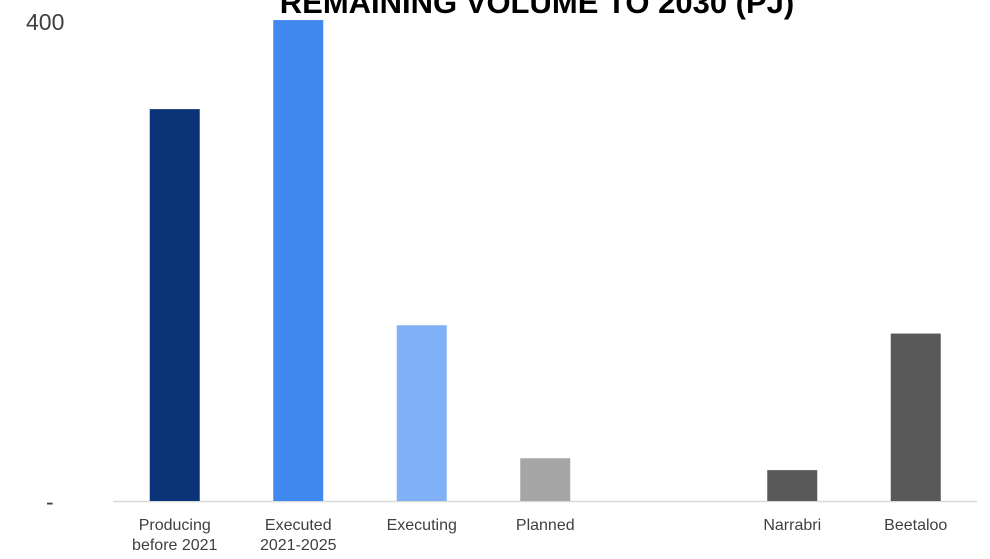 This screenshot has width=990, height=559. Describe the element at coordinates (915, 417) in the screenshot. I see `bar-beetaloo` at that location.